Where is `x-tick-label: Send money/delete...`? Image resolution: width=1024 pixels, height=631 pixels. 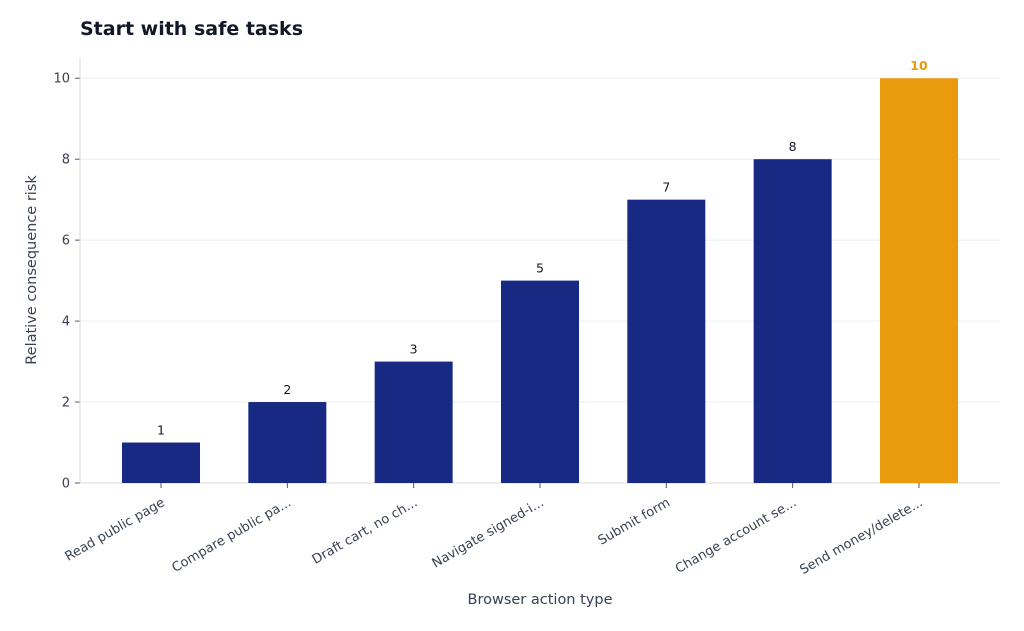 x-tick-label: Send money/delete... is located at coordinates (862, 536).